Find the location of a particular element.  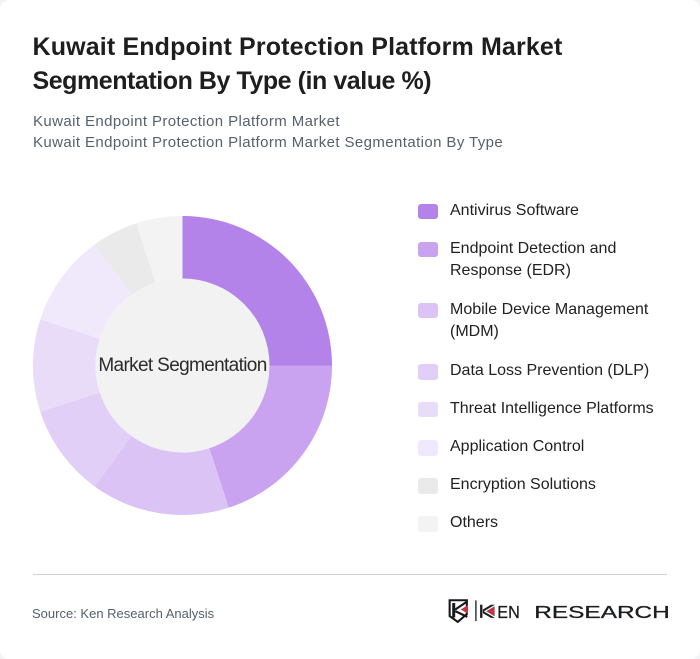

svg-text: RESEARCH is located at coordinates (602, 612).